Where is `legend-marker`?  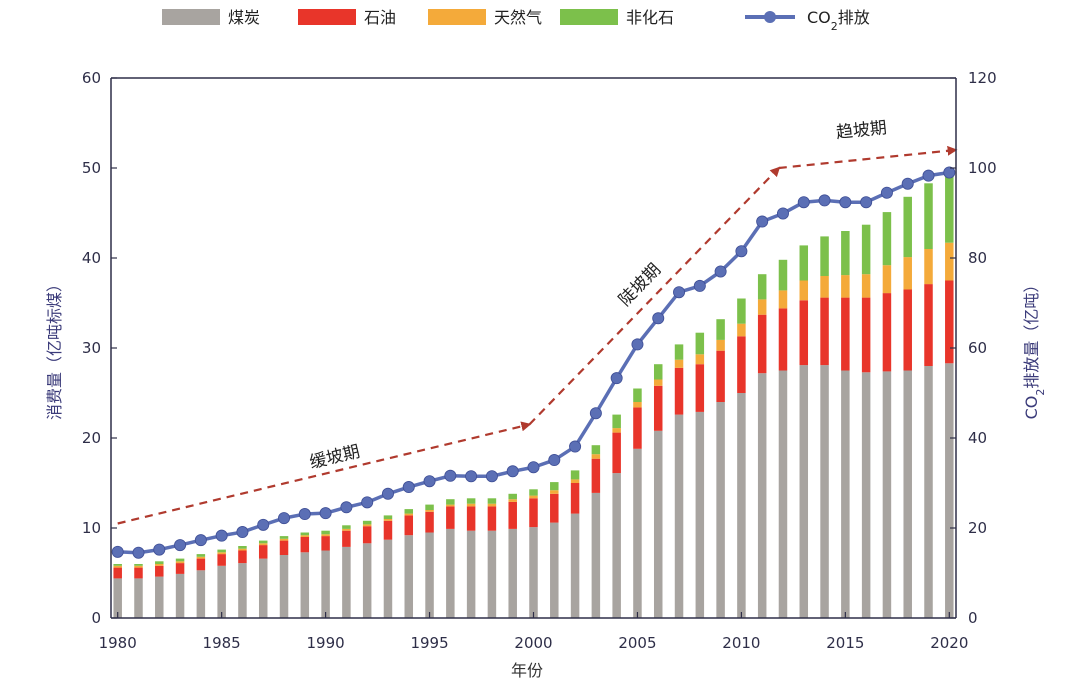
legend-marker is located at coordinates (770, 17).